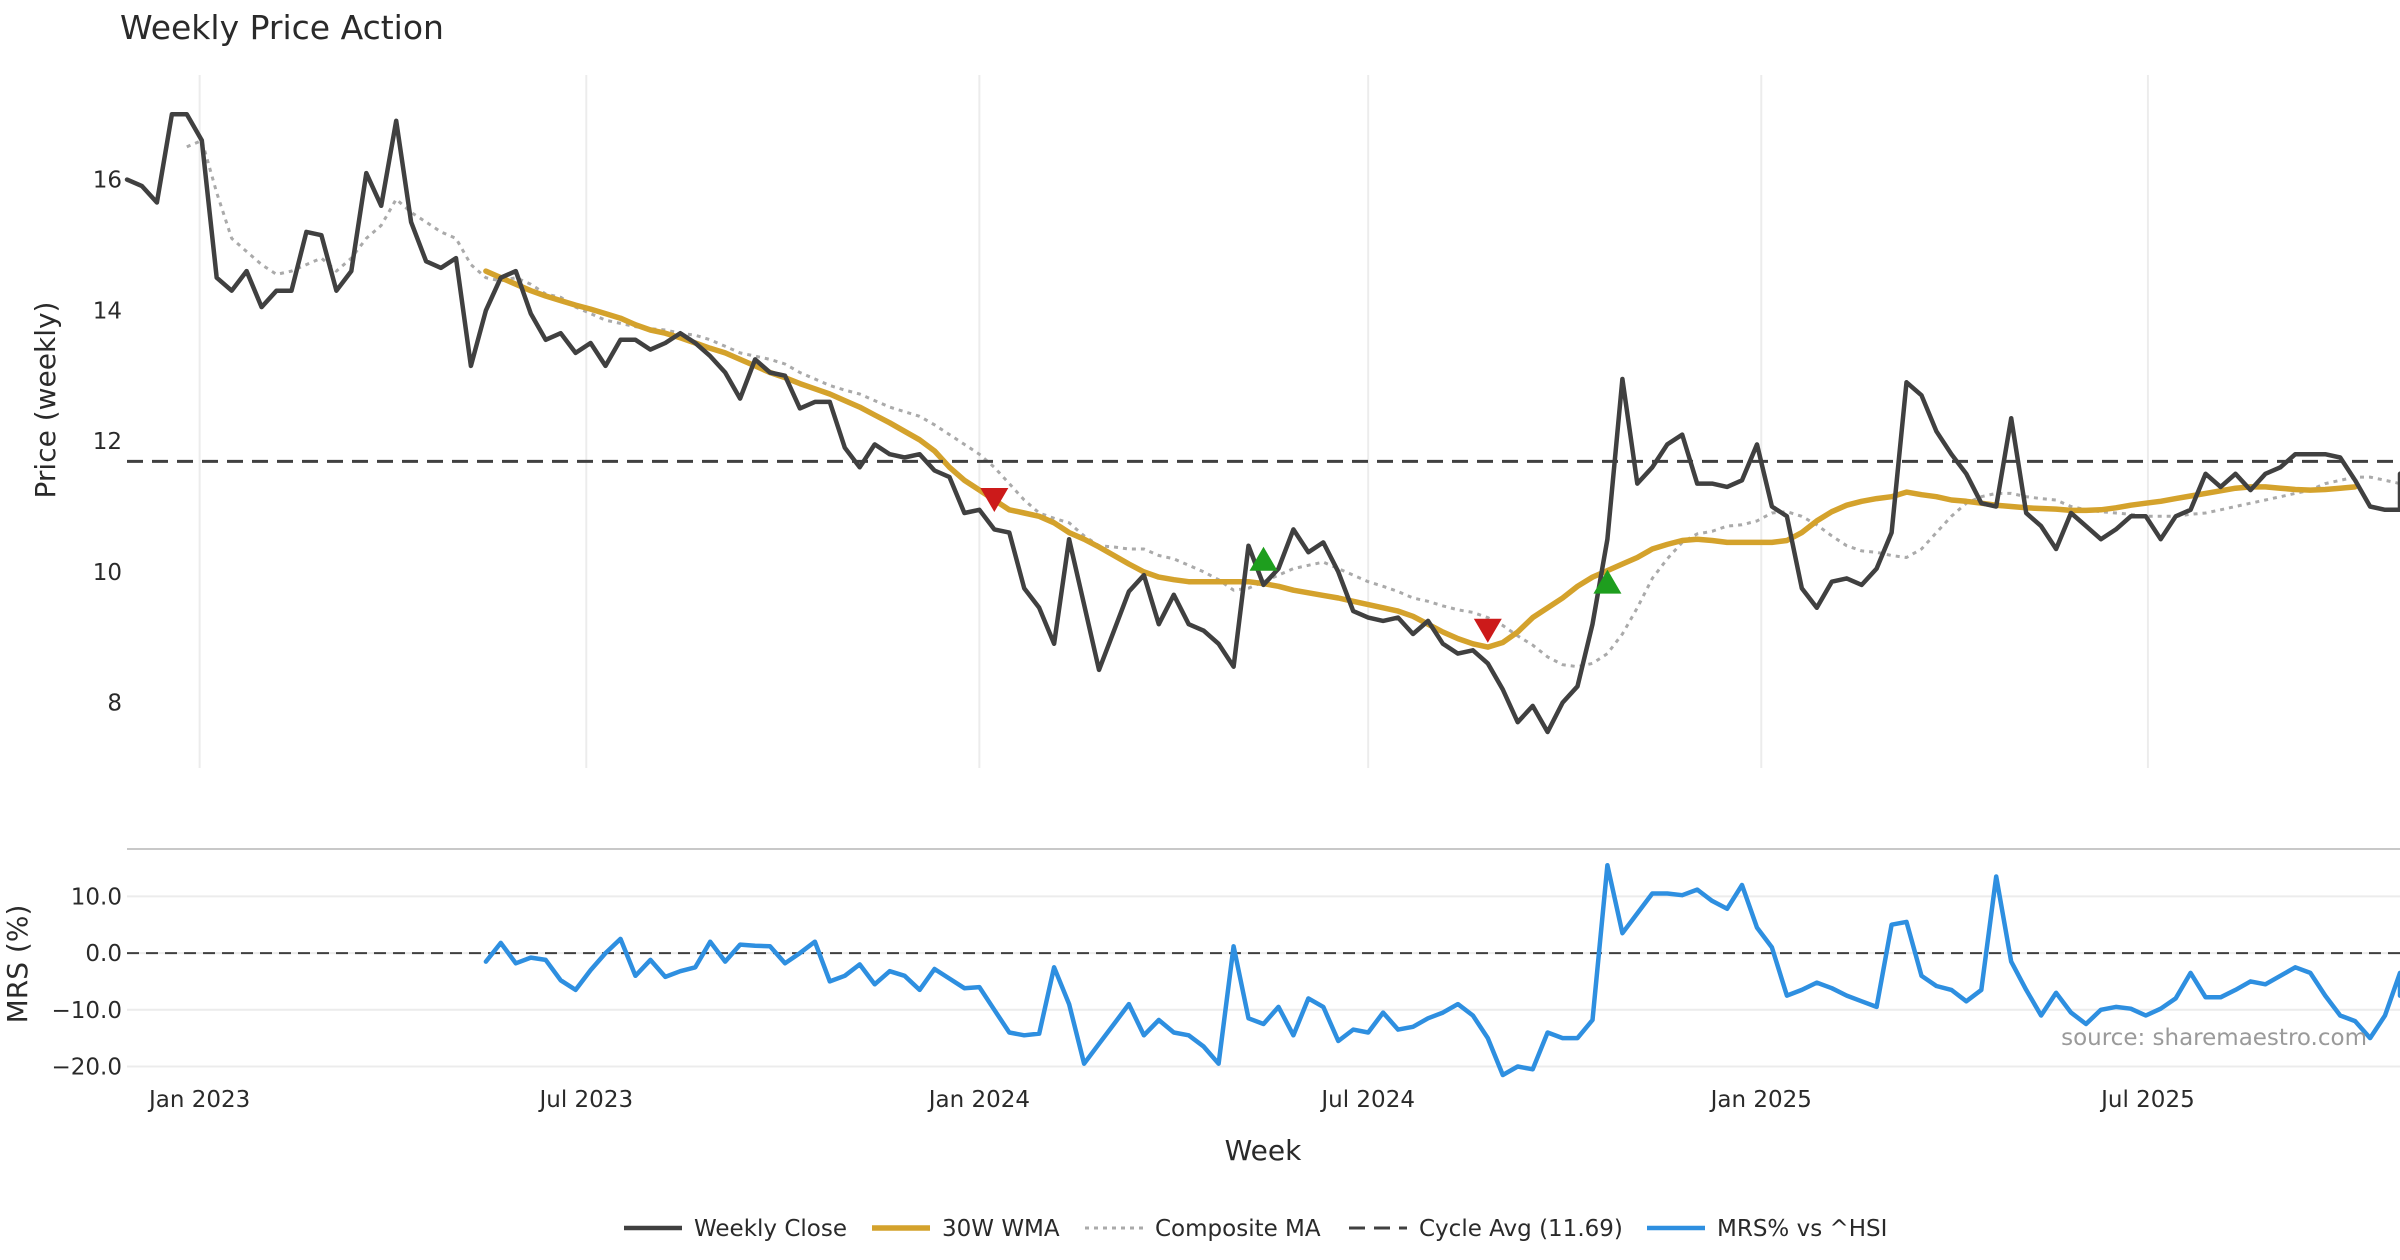  I want to click on mrs-vs-hsi-line, so click(1441, 970).